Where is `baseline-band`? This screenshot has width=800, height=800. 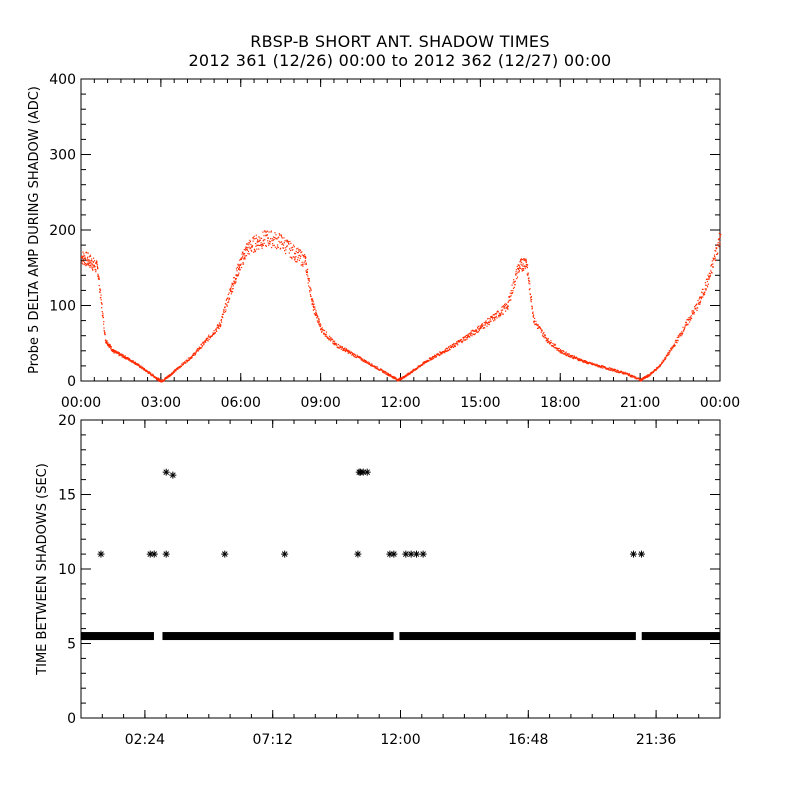
baseline-band is located at coordinates (517, 636).